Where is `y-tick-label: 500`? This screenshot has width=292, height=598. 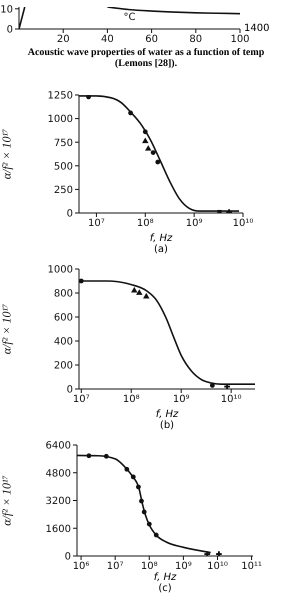
y-tick-label: 500 is located at coordinates (63, 166).